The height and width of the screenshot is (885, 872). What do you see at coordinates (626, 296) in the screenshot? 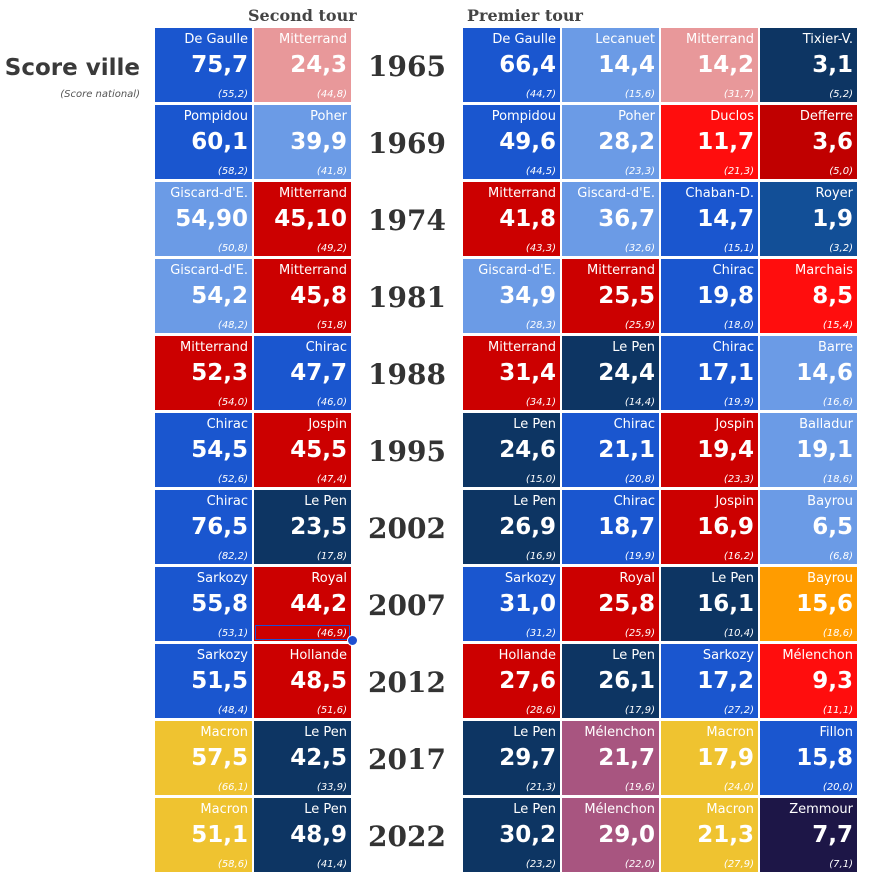
I see `city-score: 25,5` at bounding box center [626, 296].